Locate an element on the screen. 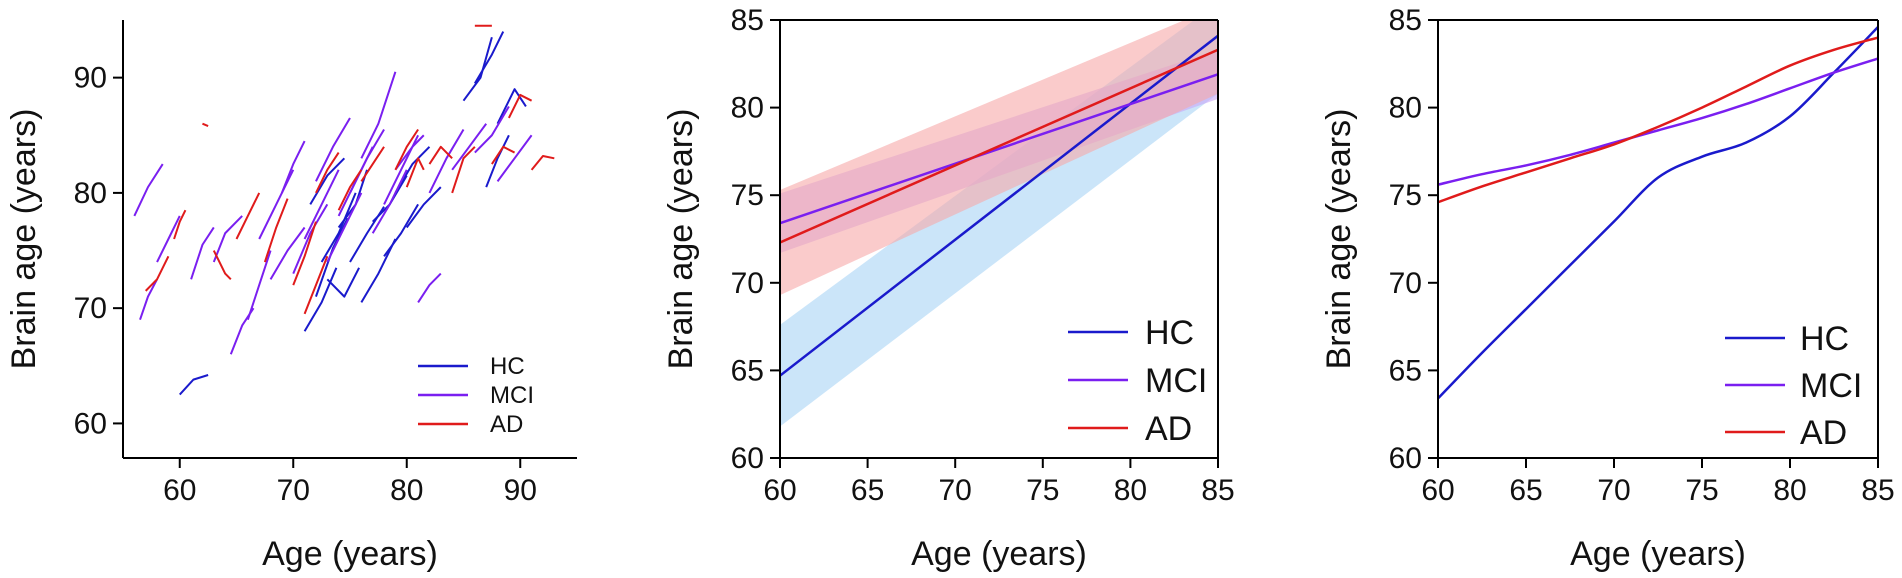 The height and width of the screenshot is (578, 1902). plot-area is located at coordinates (1658, 213).